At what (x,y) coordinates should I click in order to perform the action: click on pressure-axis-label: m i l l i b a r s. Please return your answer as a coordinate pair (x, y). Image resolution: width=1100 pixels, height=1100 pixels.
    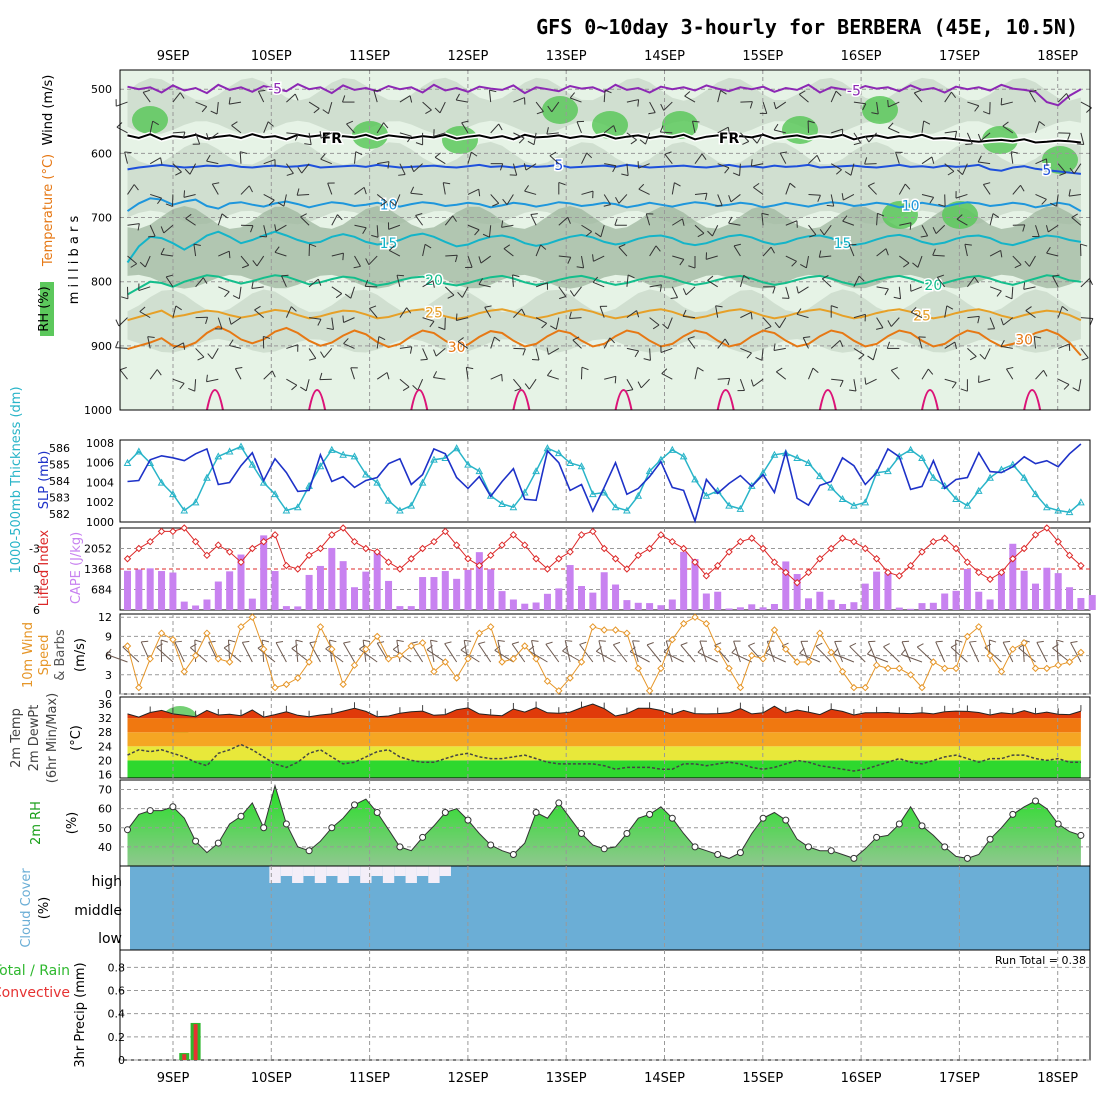
    Looking at the image, I should click on (74, 260).